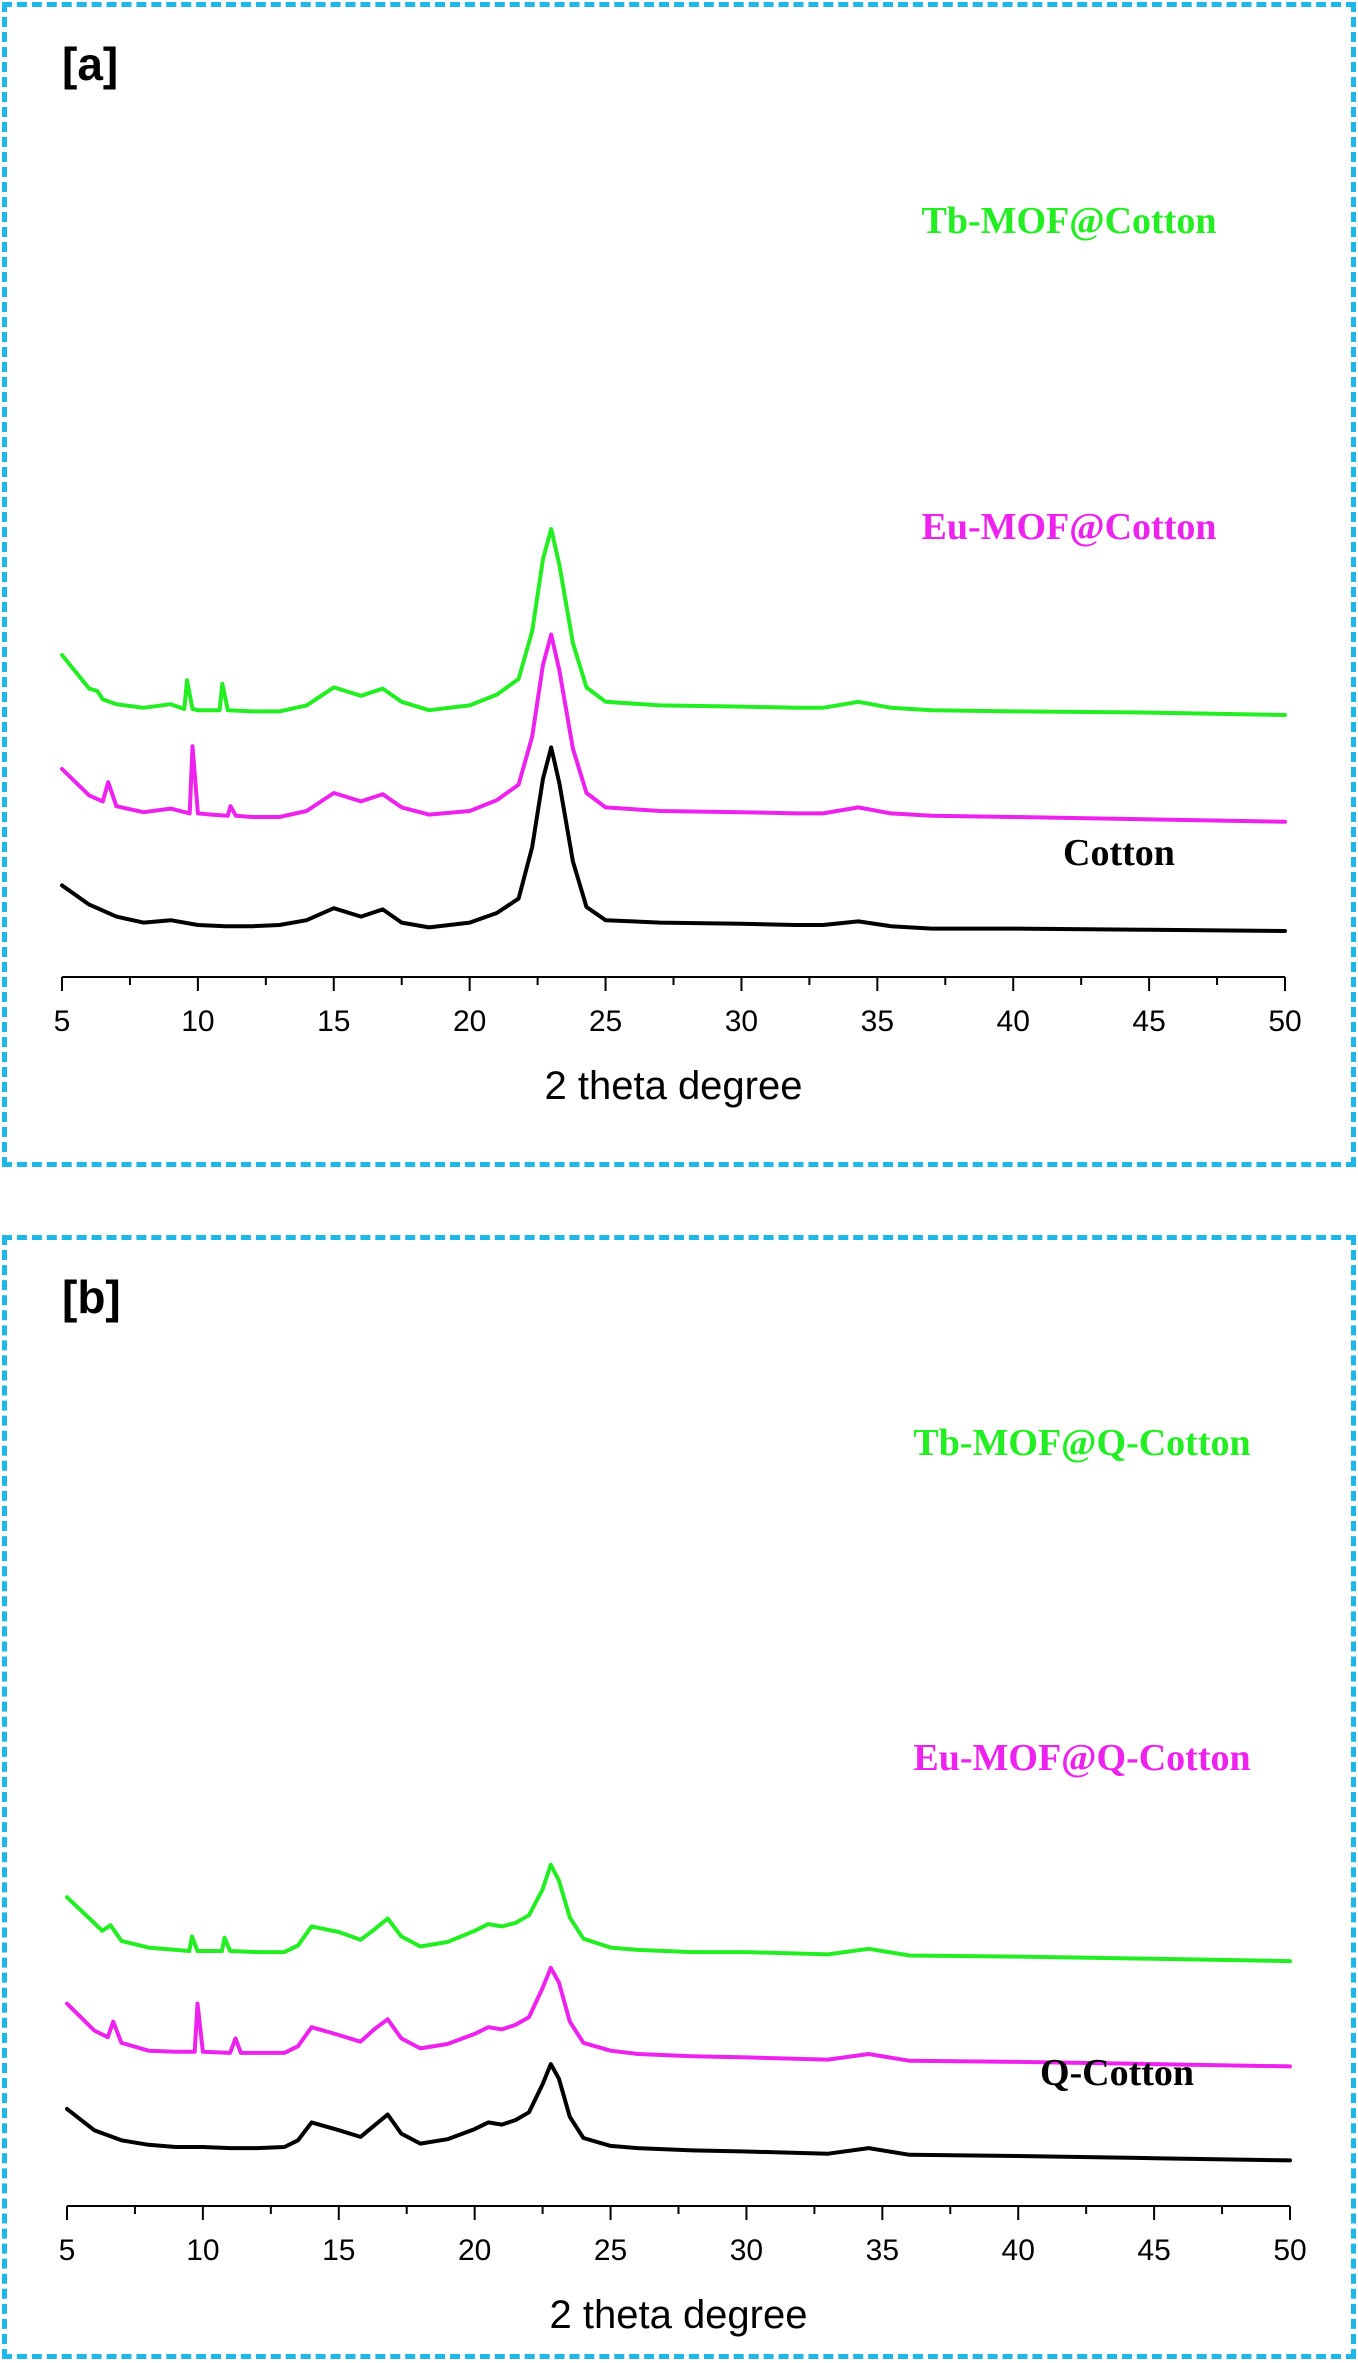 The width and height of the screenshot is (1358, 2363). What do you see at coordinates (1081, 1758) in the screenshot?
I see `series-label-eu-mof-q-cotton: Eu-MOF@Q-Cotton` at bounding box center [1081, 1758].